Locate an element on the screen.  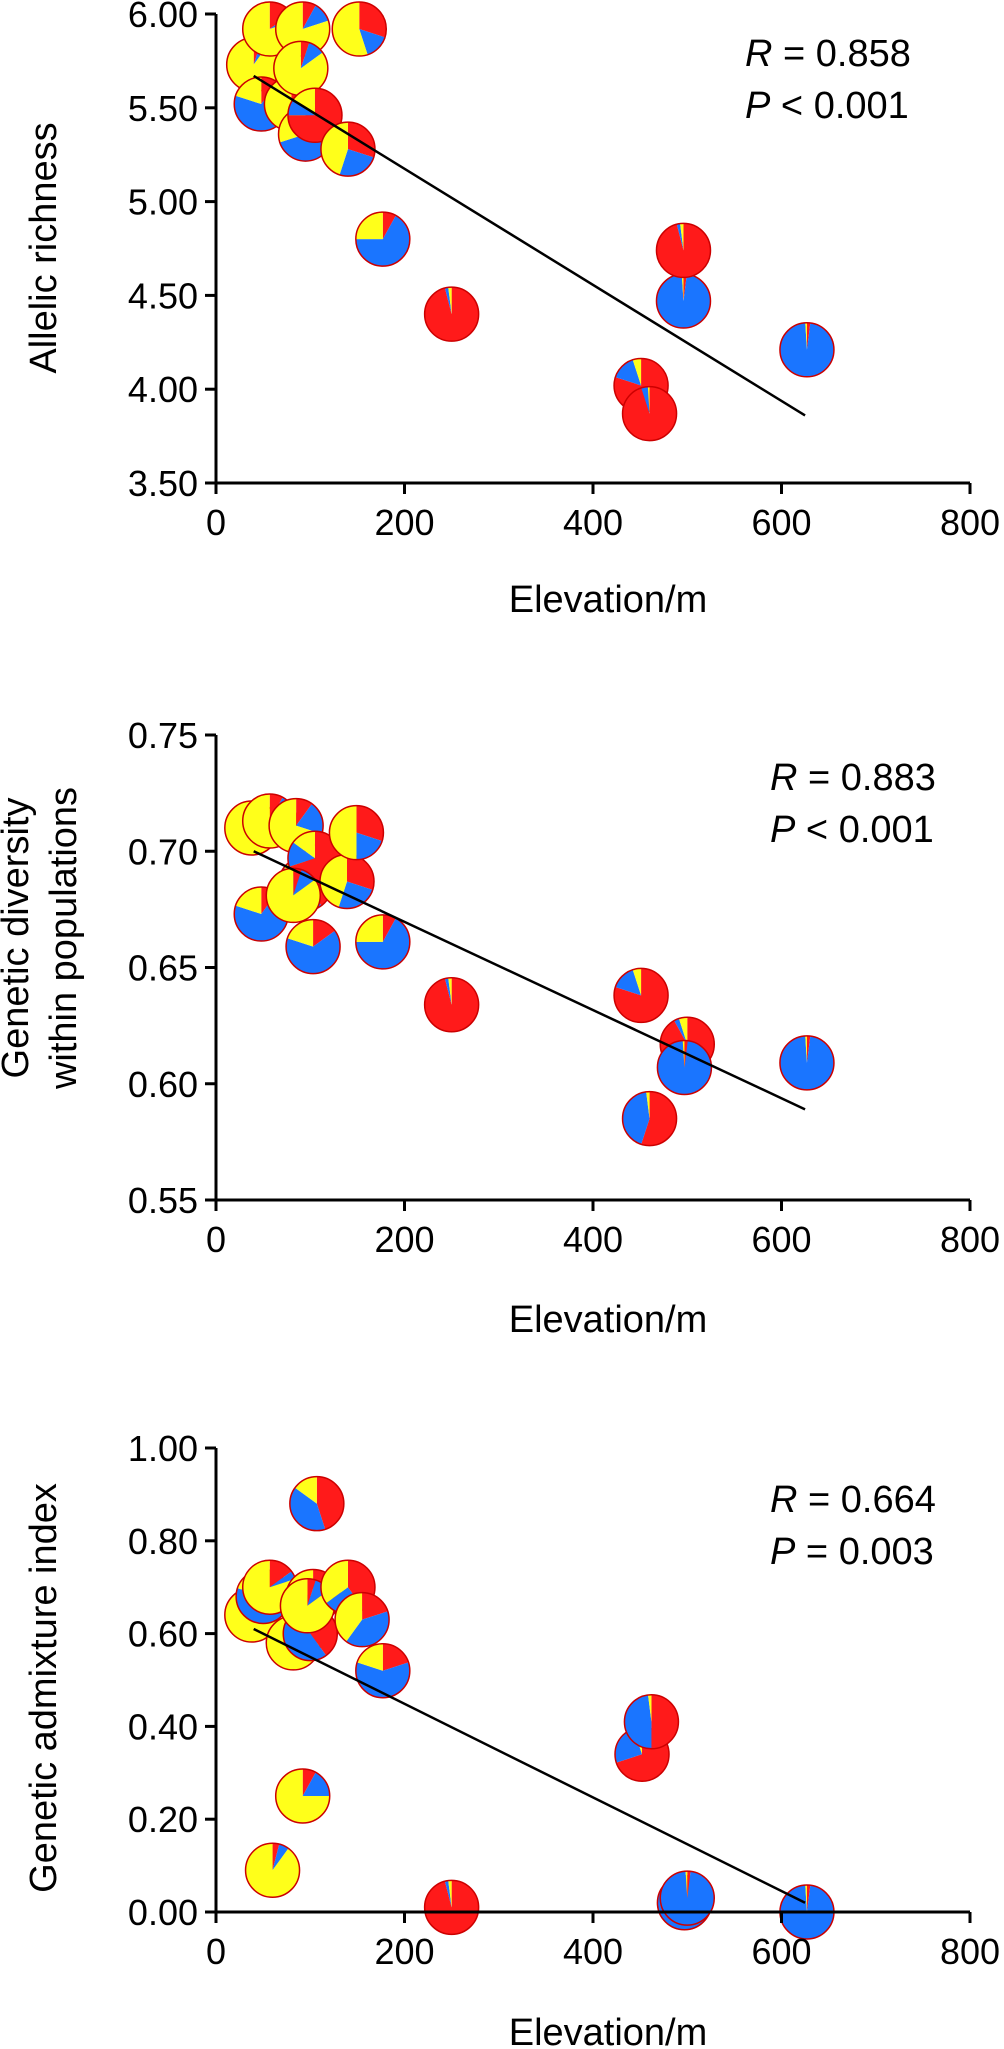
stat-r: R = 0.883 is located at coordinates (853, 778).